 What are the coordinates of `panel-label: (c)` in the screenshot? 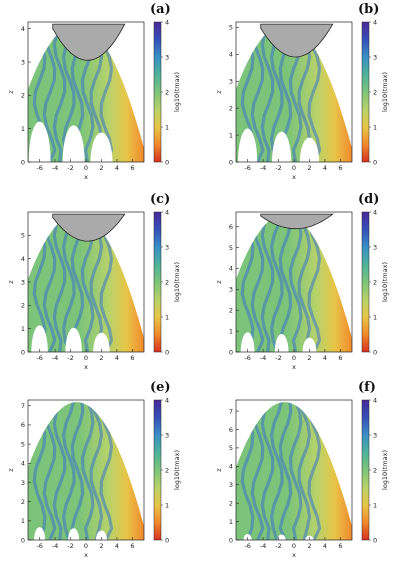 It's located at (160, 199).